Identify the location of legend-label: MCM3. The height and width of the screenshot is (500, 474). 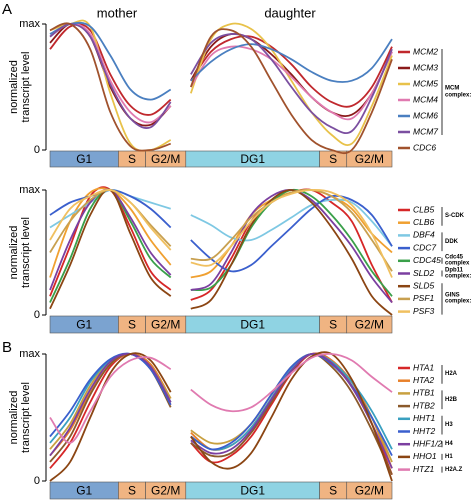
(425, 67).